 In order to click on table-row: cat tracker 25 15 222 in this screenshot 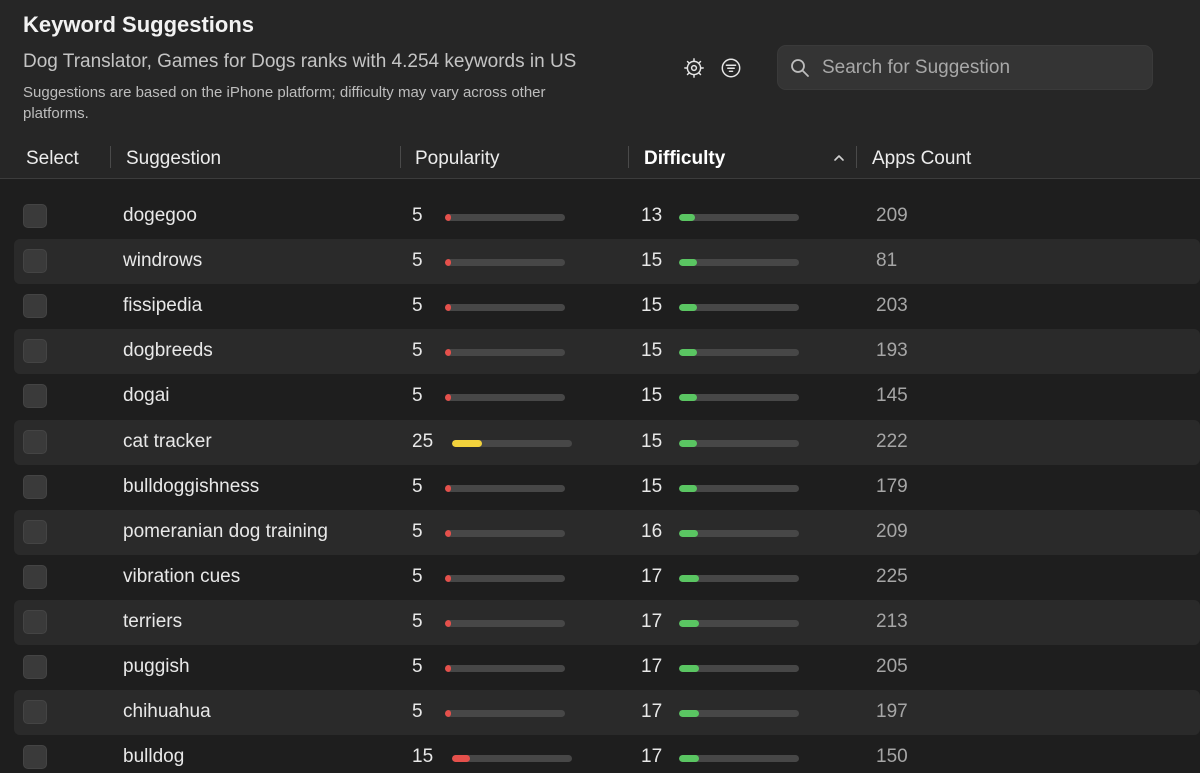, I will do `click(607, 442)`.